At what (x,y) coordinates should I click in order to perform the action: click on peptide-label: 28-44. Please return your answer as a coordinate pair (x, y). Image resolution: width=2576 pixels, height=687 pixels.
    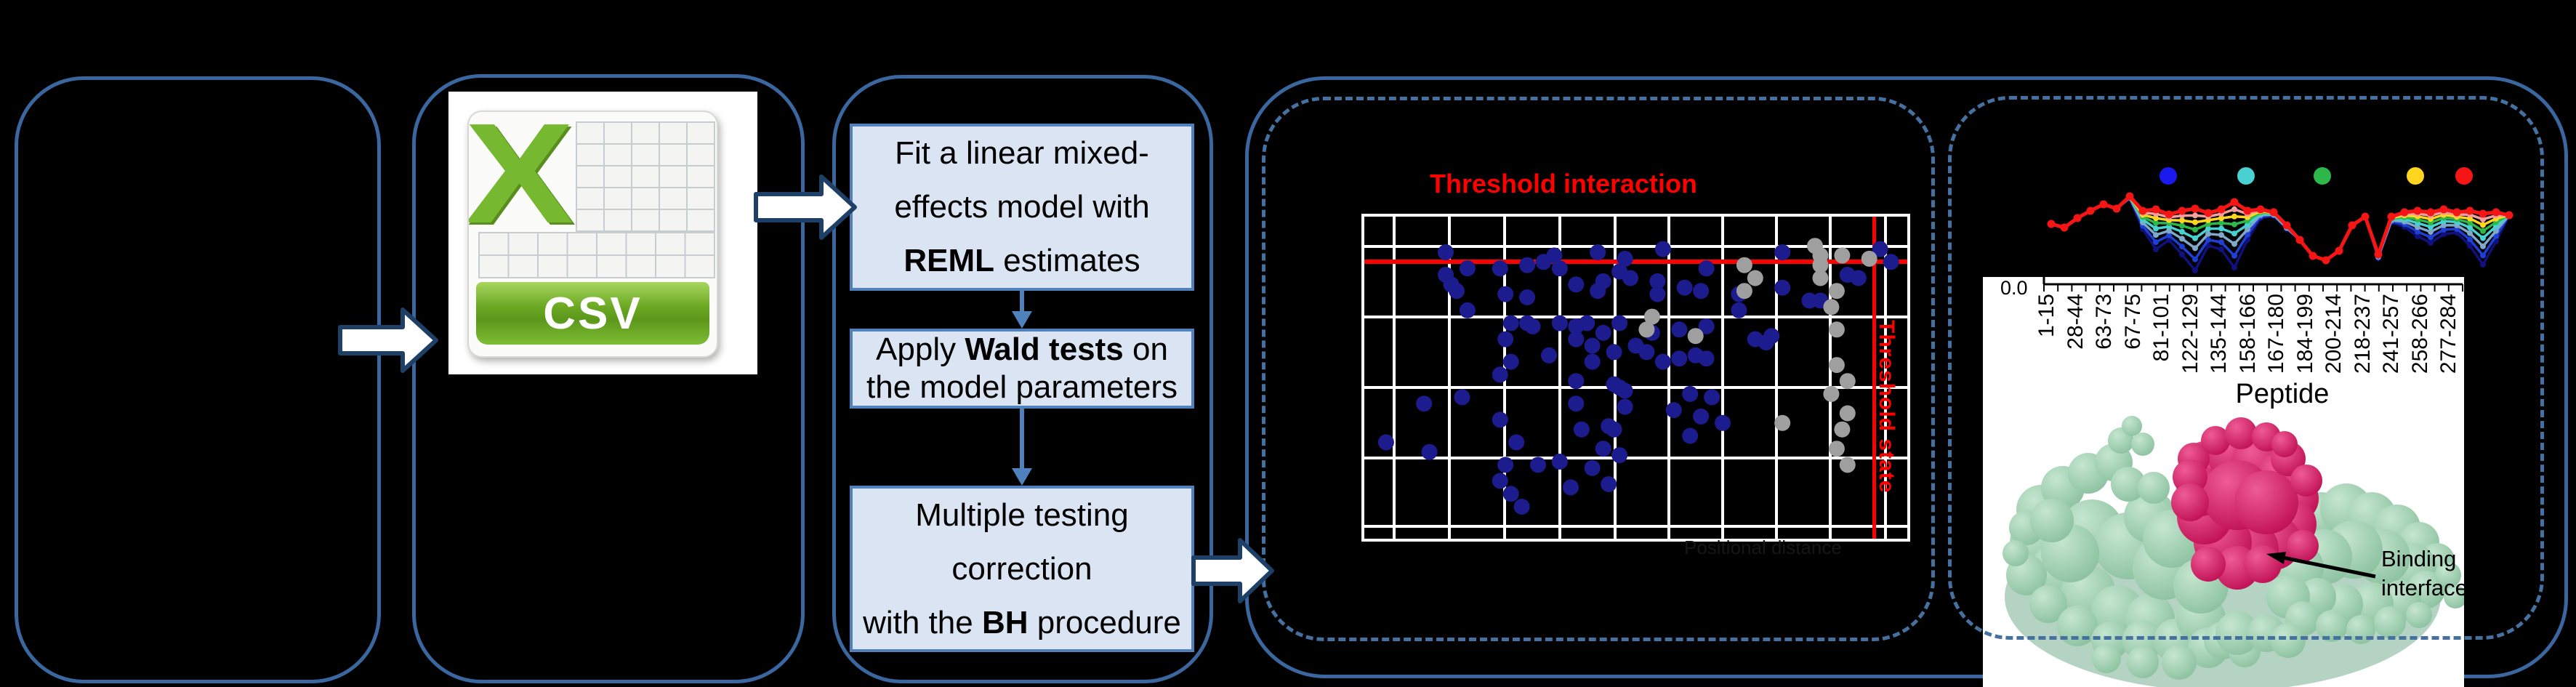
    Looking at the image, I should click on (2075, 322).